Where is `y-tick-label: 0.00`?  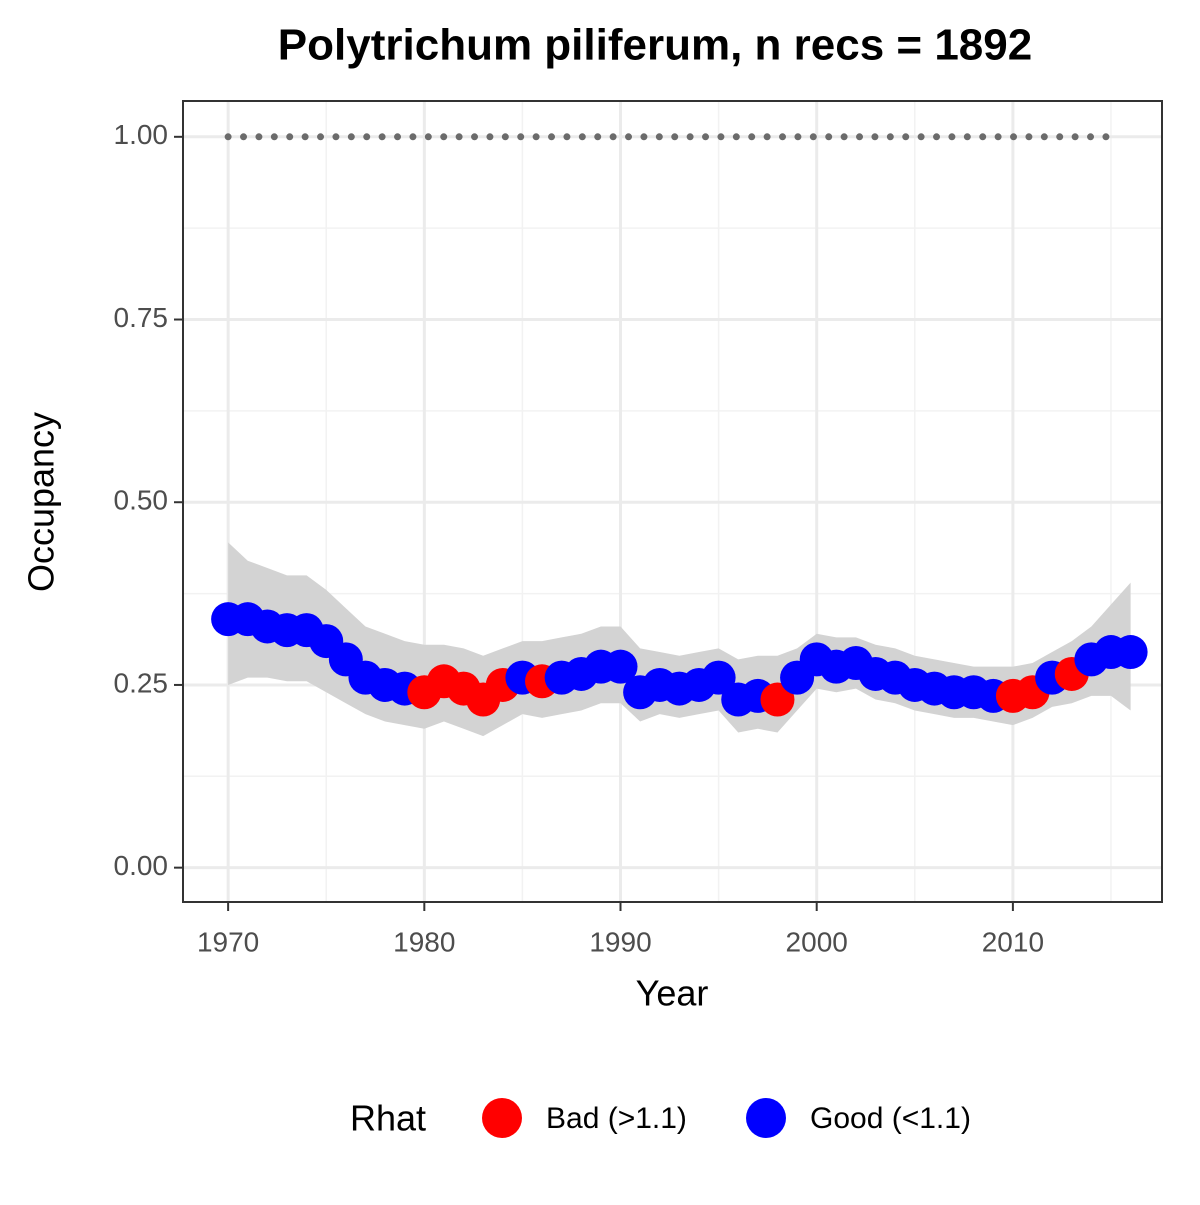
y-tick-label: 0.00 is located at coordinates (141, 865).